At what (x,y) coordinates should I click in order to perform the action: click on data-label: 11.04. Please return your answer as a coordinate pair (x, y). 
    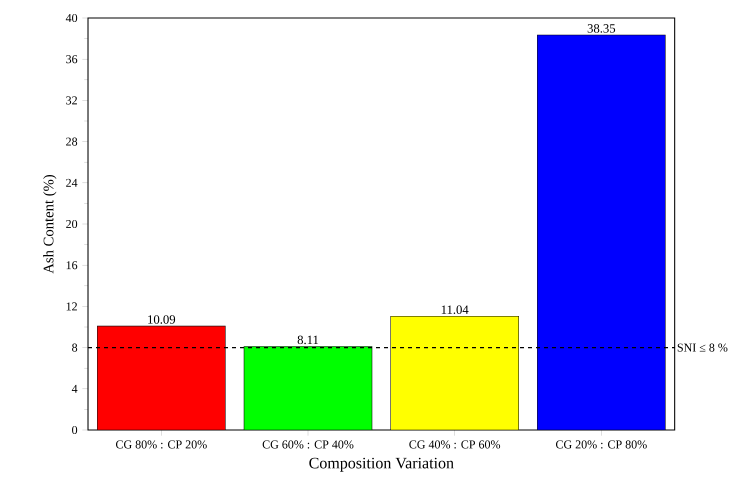
    Looking at the image, I should click on (455, 309).